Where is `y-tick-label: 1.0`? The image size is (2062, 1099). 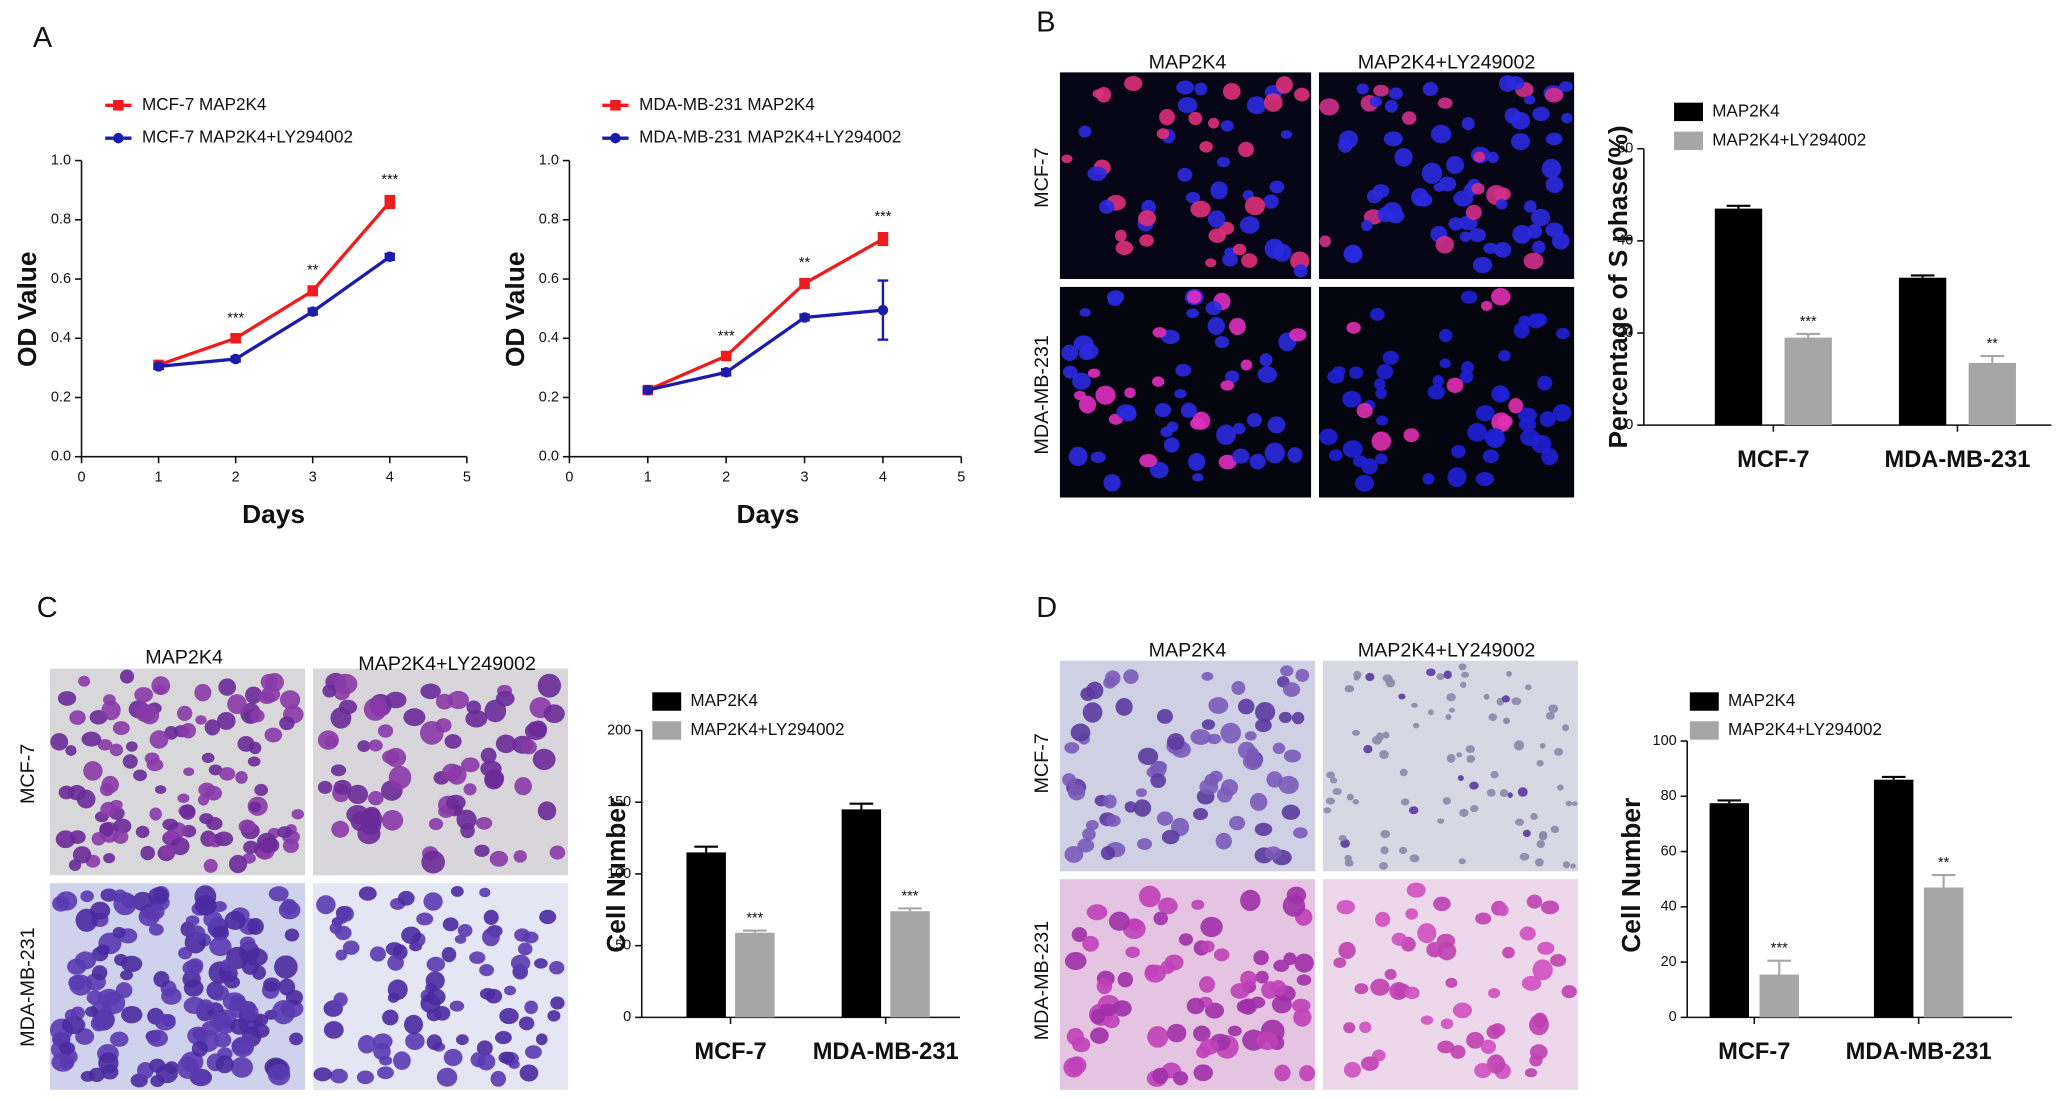
y-tick-label: 1.0 is located at coordinates (61, 160).